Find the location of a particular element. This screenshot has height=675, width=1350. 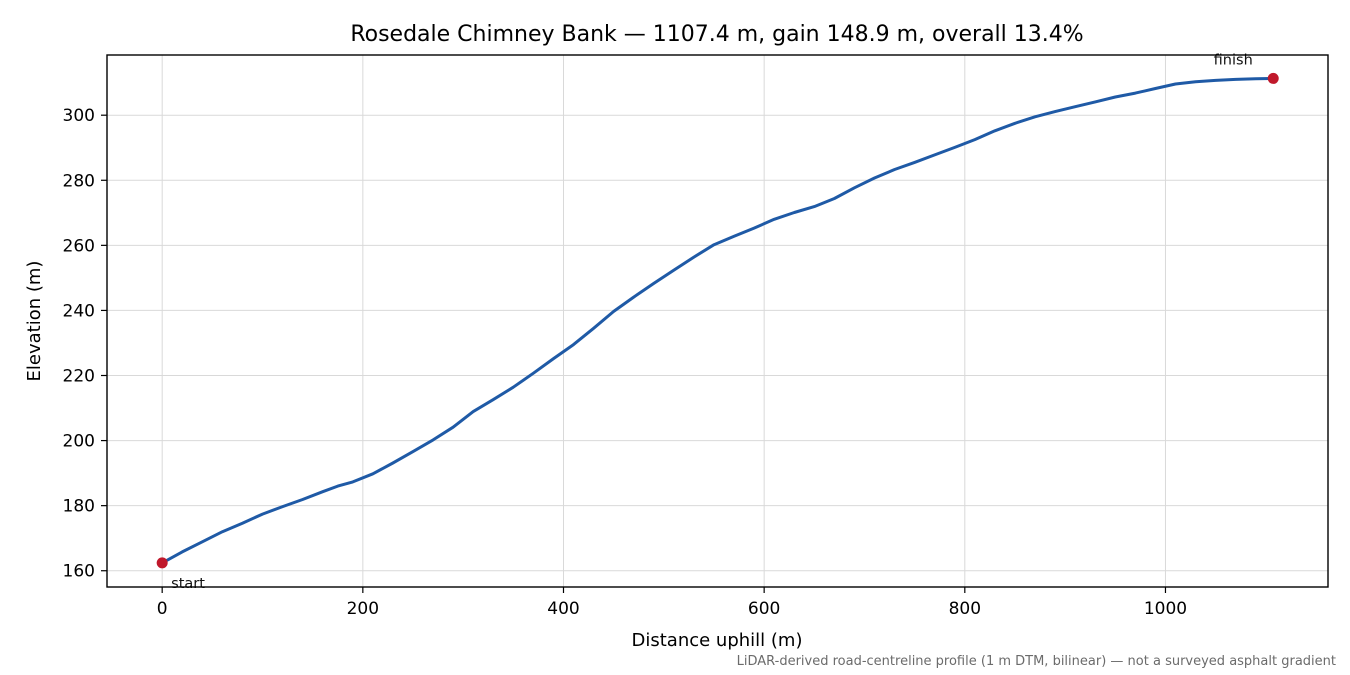

y-tick-label: 220 is located at coordinates (79, 377).